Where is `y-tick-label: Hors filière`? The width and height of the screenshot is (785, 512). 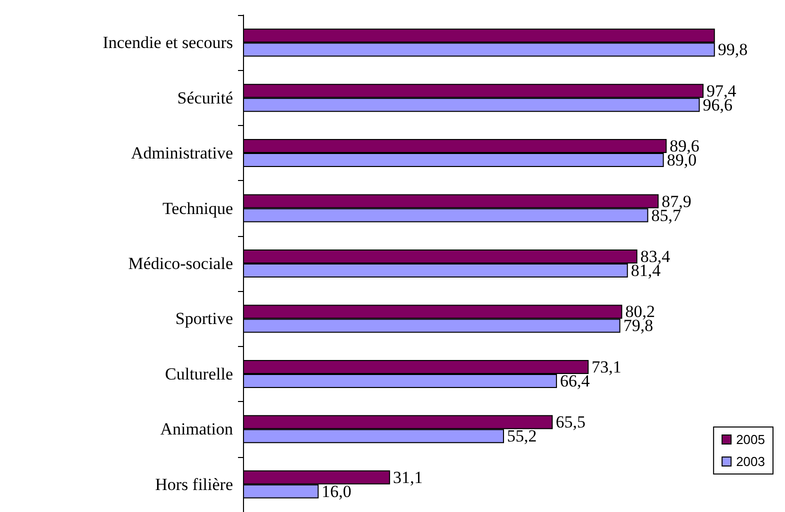
y-tick-label: Hors filière is located at coordinates (194, 484).